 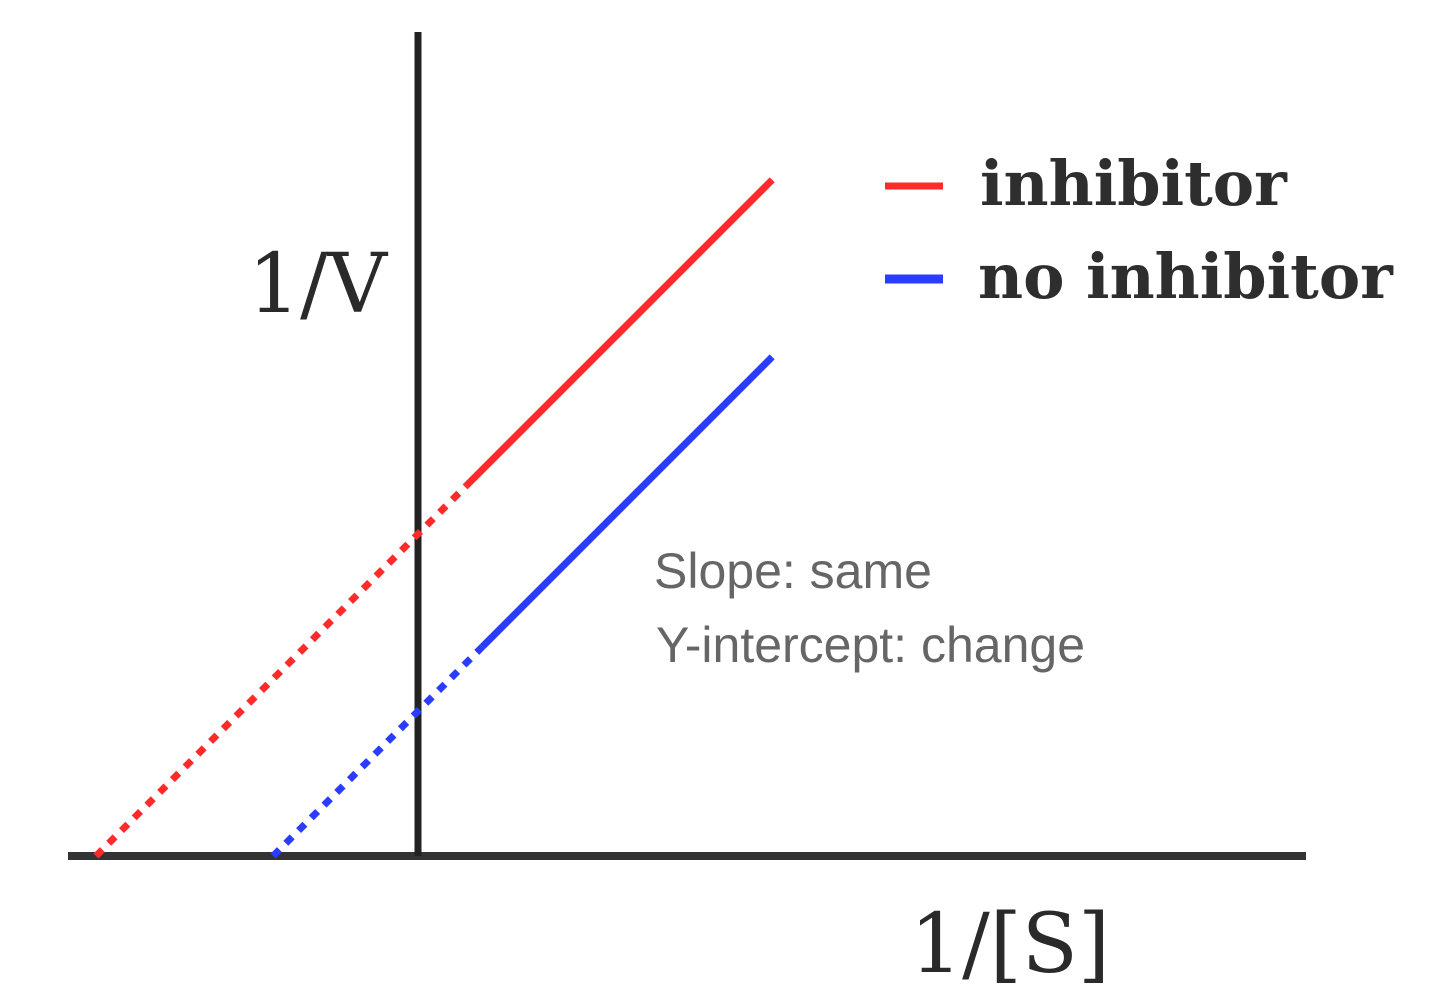 What do you see at coordinates (793, 571) in the screenshot?
I see `annotation-slope: Slope: same` at bounding box center [793, 571].